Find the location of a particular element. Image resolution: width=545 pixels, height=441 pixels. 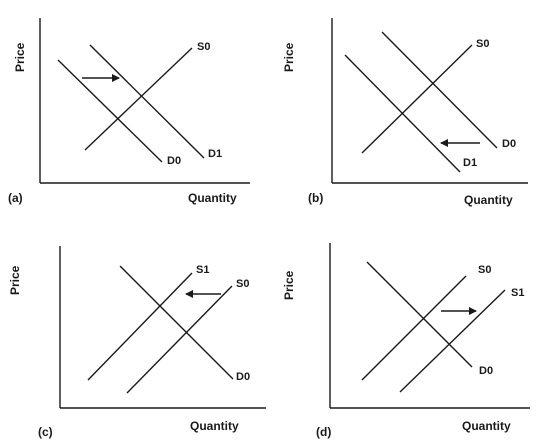

panel-c-label-D0: D0 is located at coordinates (243, 377).